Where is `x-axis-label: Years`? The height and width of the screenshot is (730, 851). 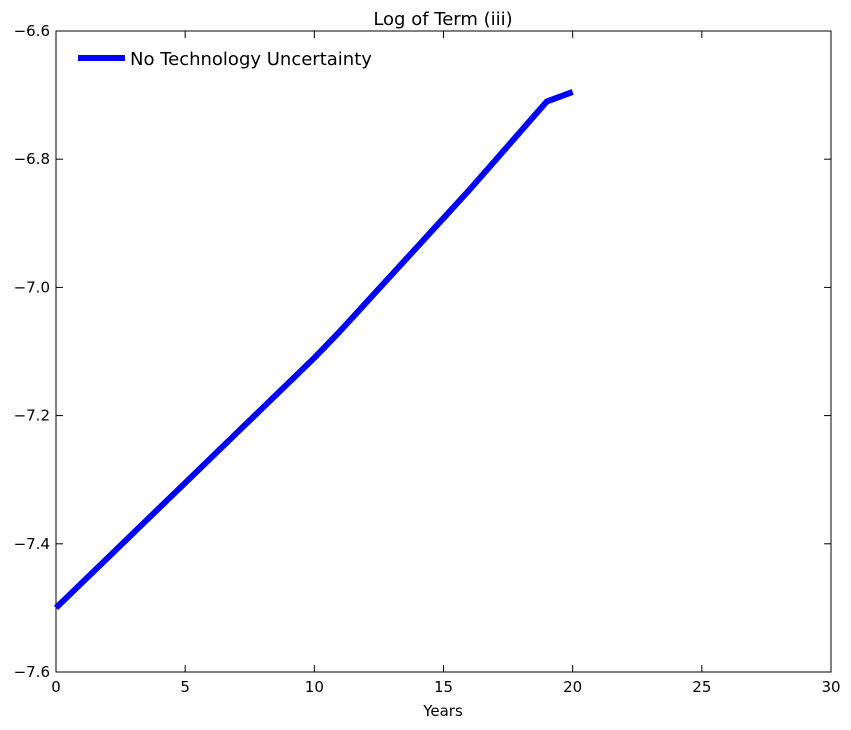 x-axis-label: Years is located at coordinates (442, 711).